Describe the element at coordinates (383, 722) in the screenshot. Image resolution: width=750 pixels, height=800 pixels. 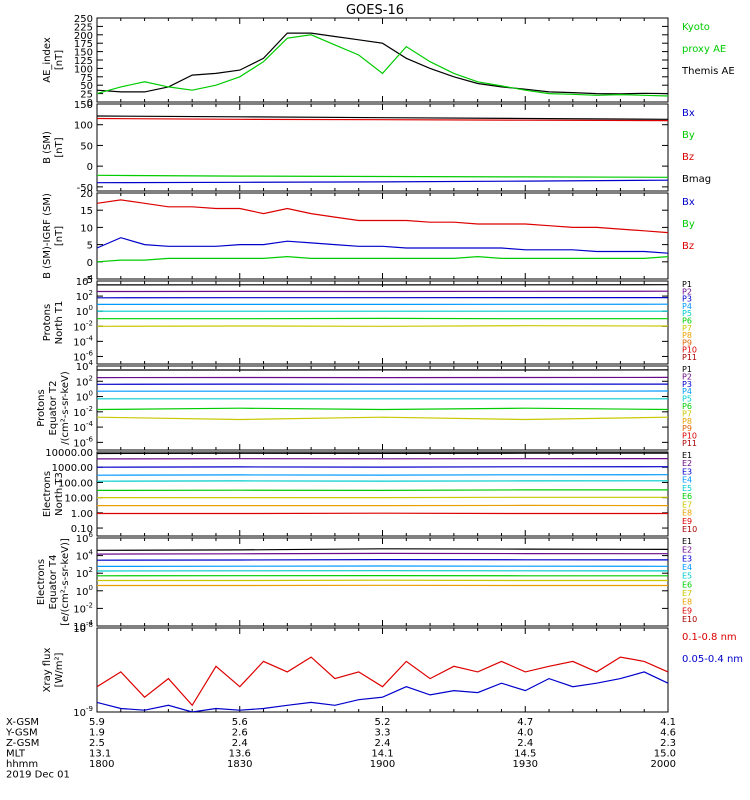
I see `footer-value: 5.2` at that location.